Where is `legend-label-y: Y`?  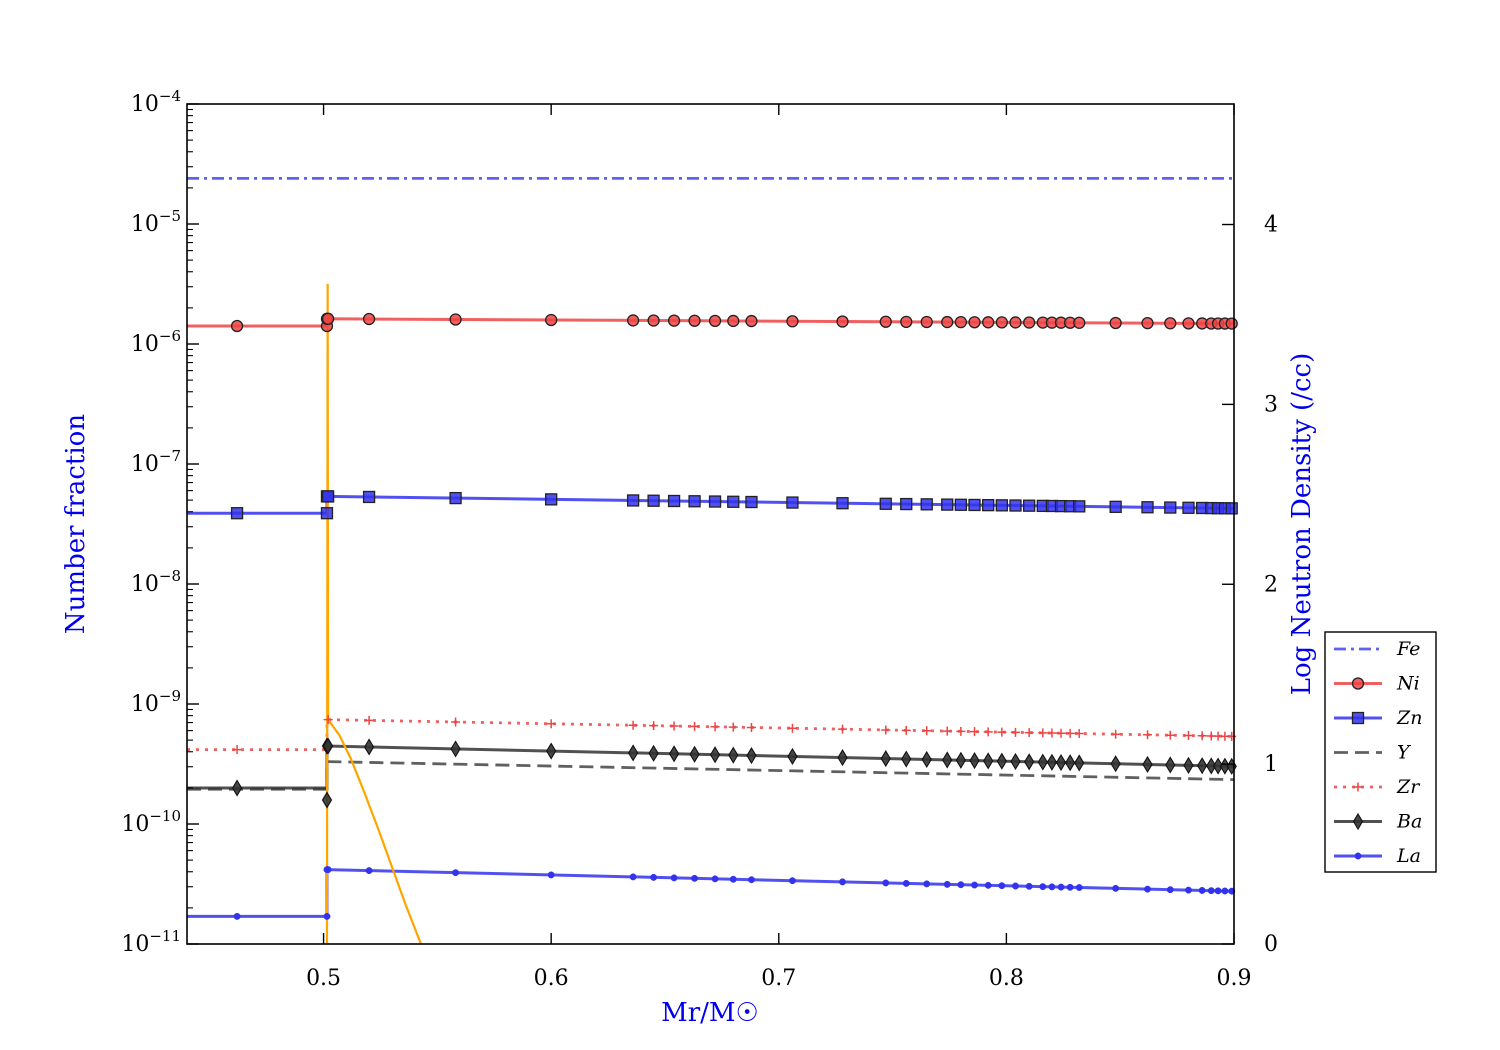 legend-label-y: Y is located at coordinates (1404, 753).